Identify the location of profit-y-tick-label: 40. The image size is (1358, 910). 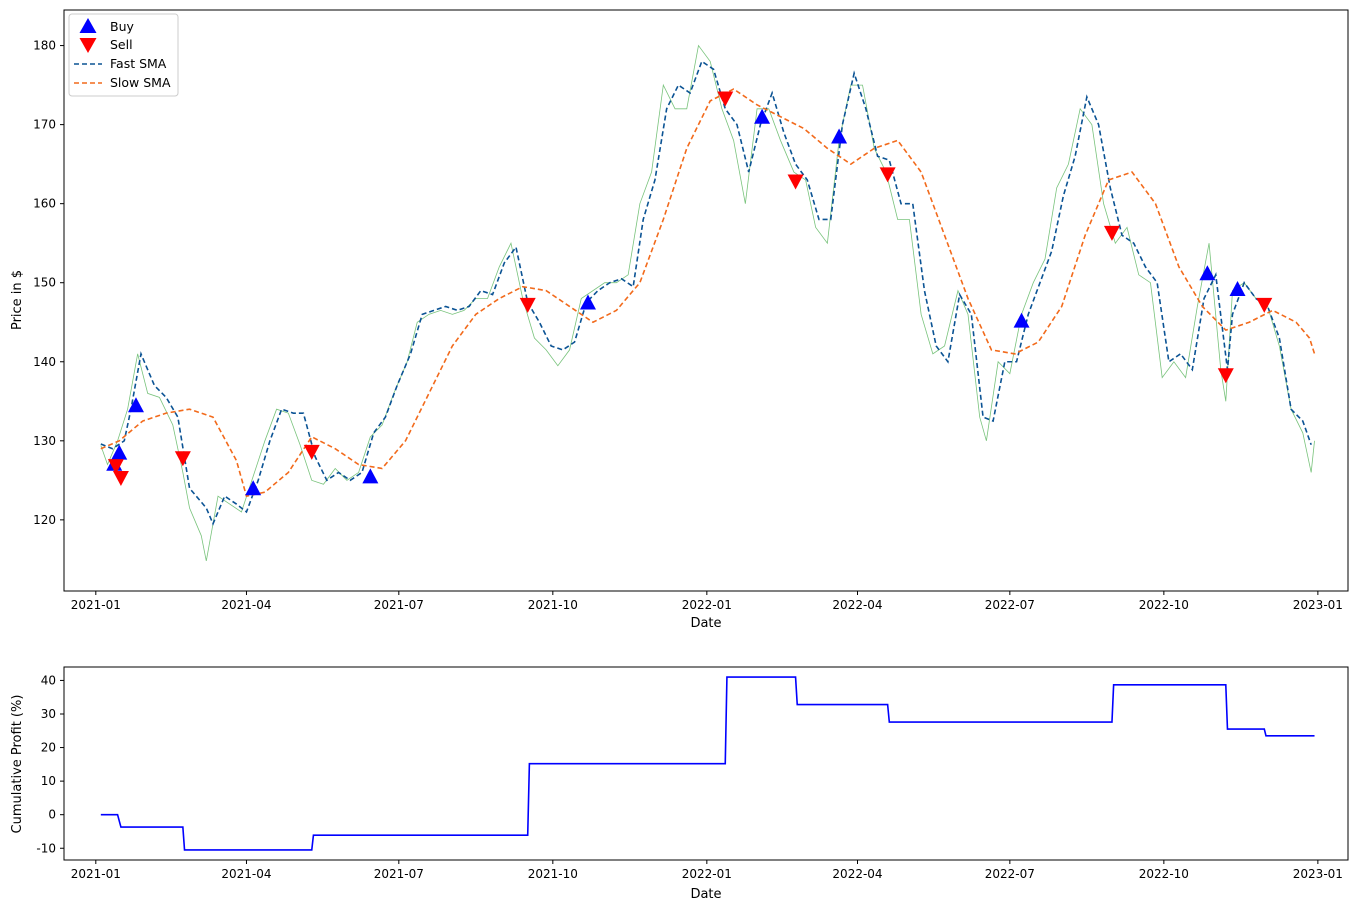
(48, 680).